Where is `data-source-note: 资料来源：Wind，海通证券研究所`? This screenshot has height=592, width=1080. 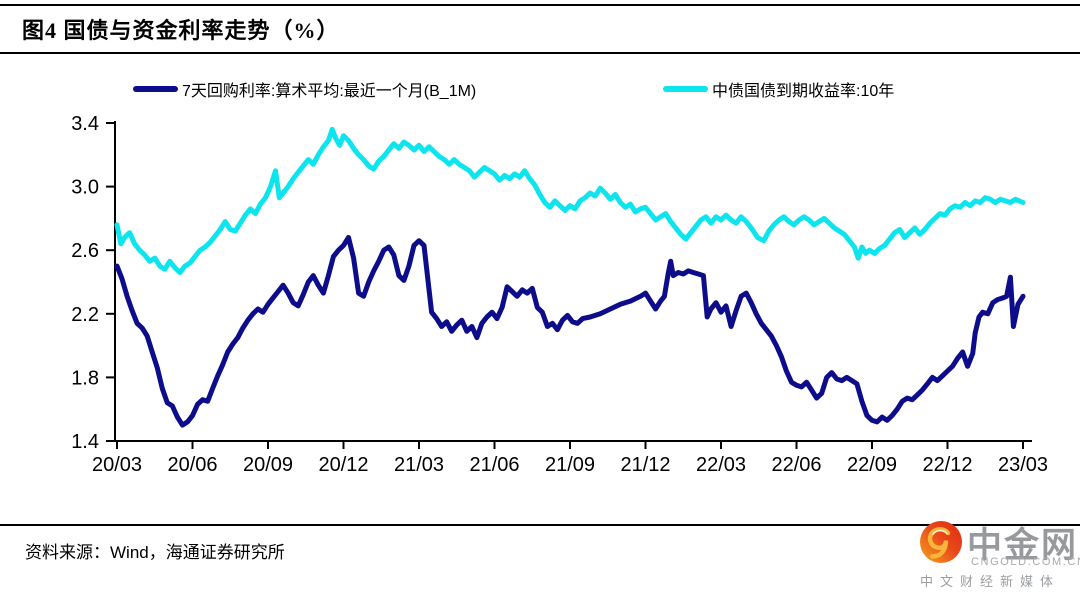
data-source-note: 资料来源：Wind，海通证券研究所 is located at coordinates (155, 552).